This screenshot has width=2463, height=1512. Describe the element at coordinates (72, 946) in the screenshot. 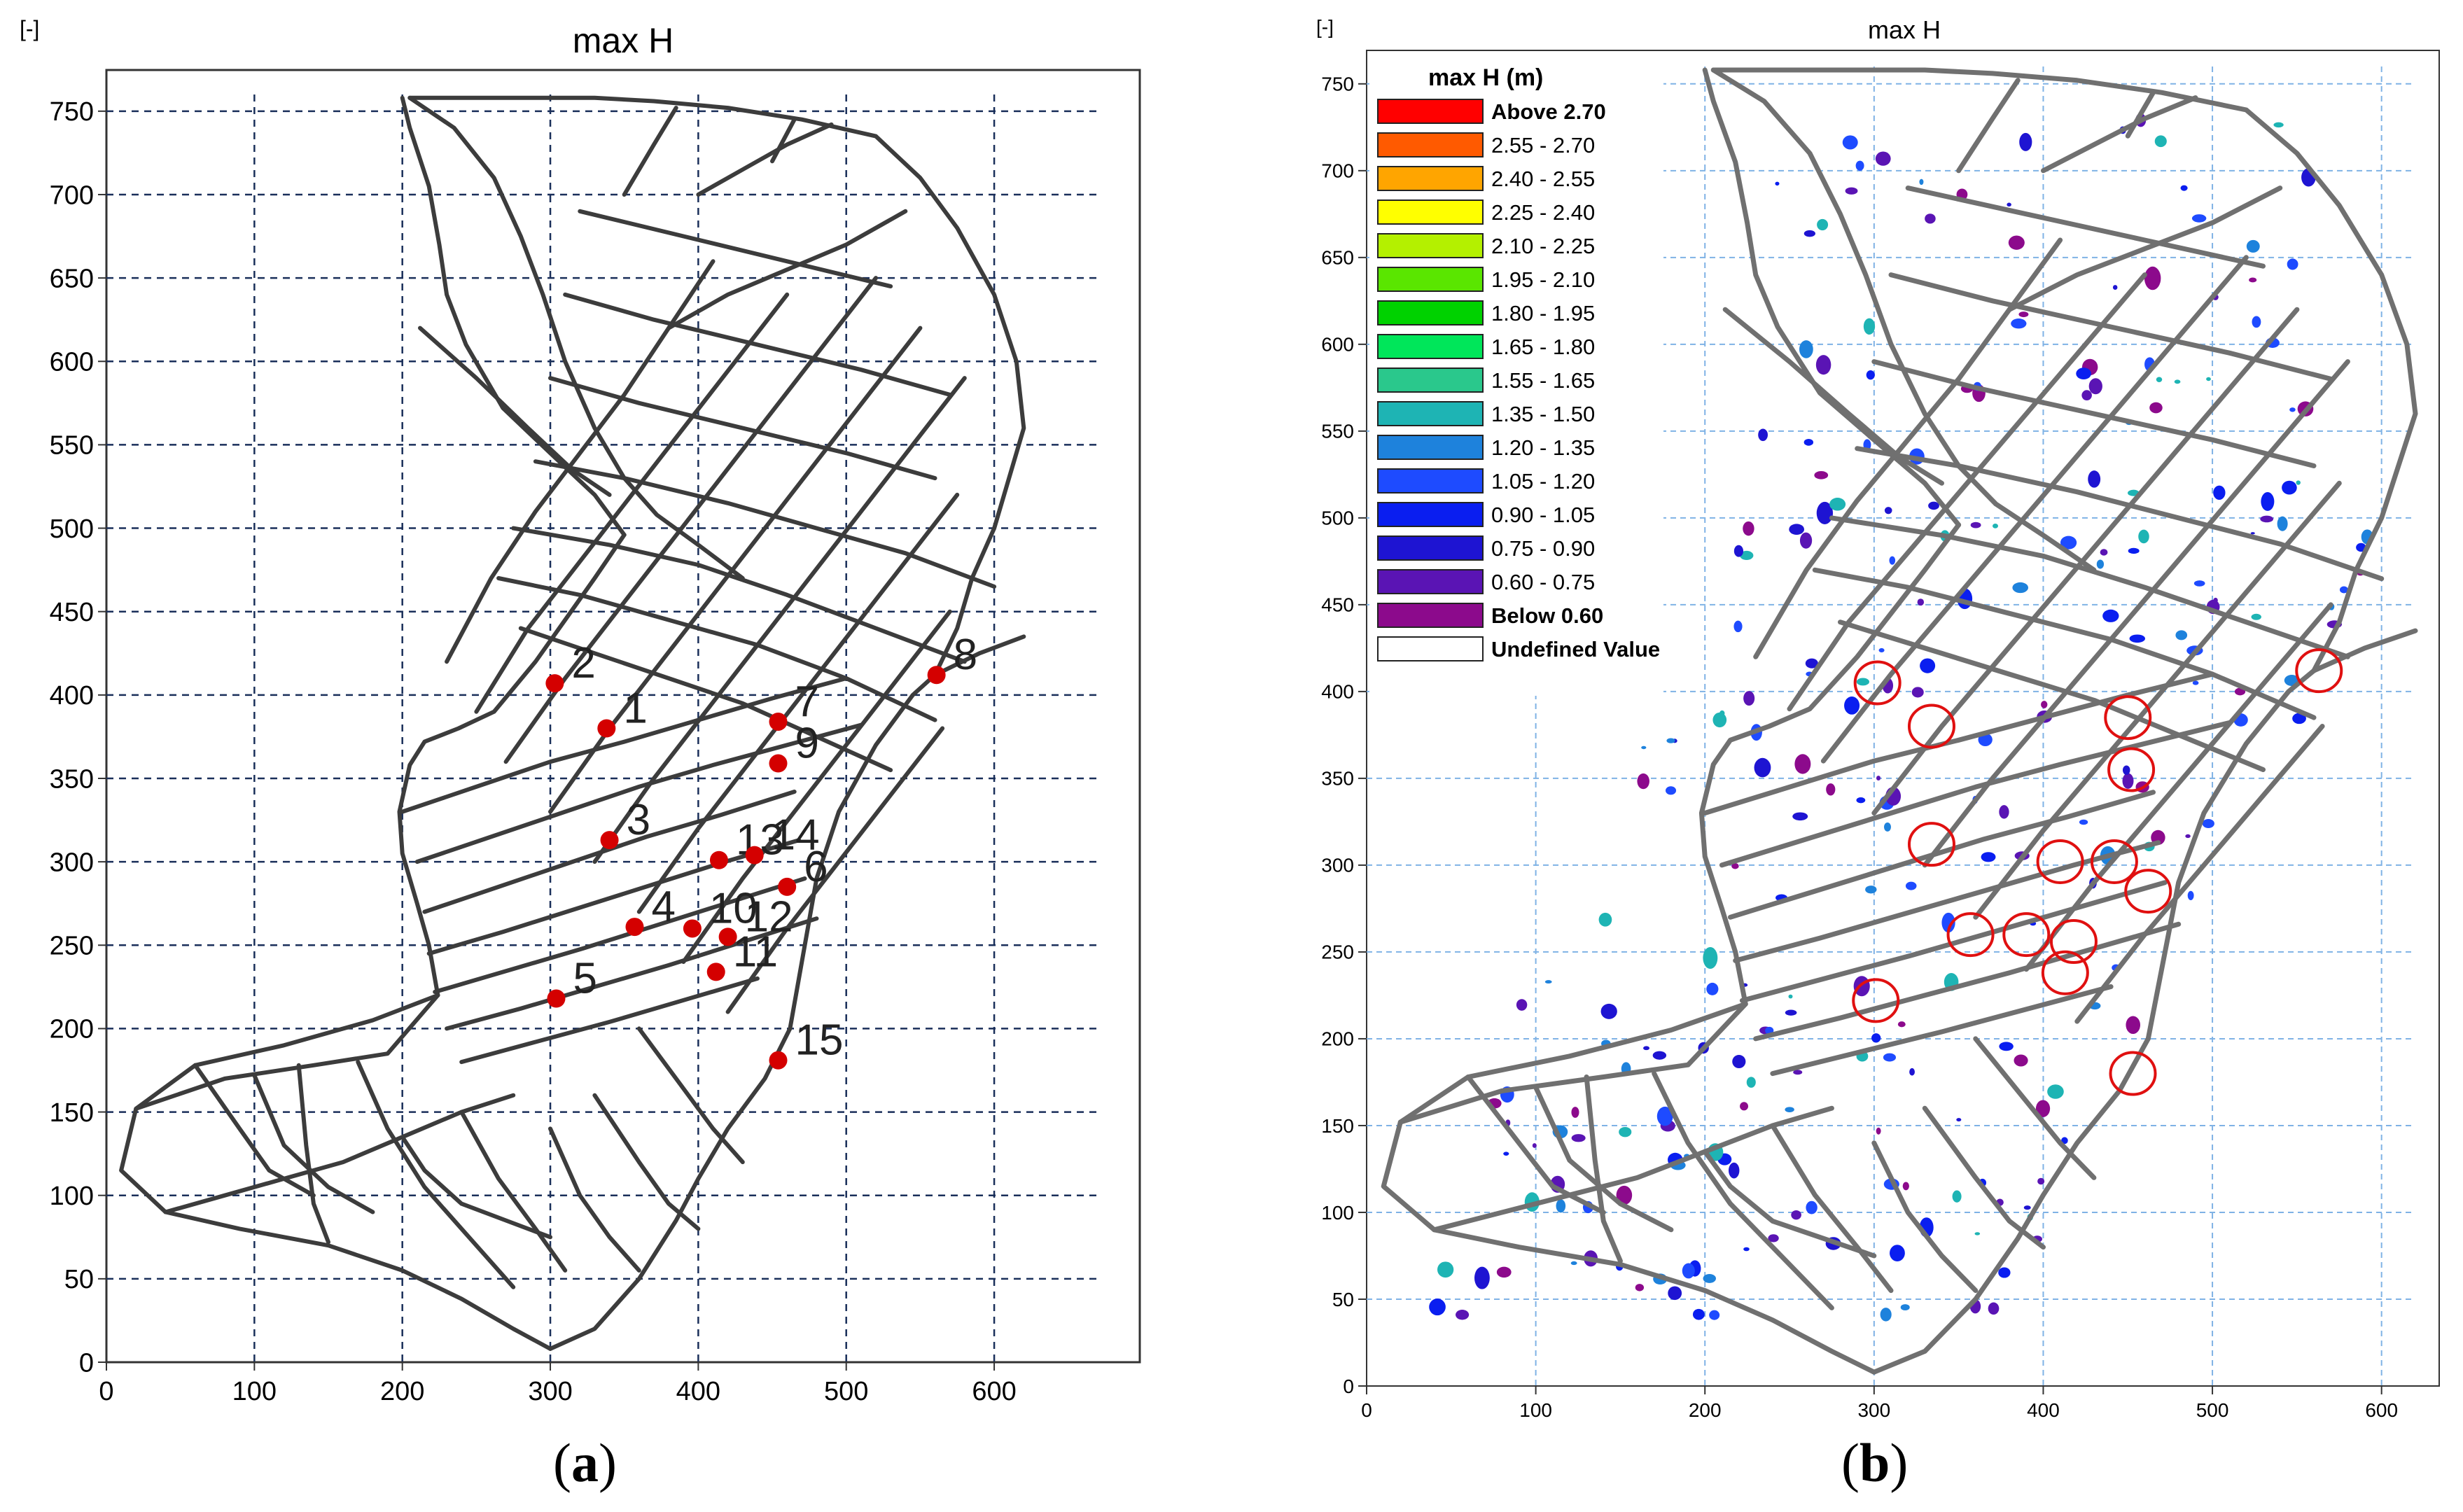

I see `y-tick-label: 250` at that location.